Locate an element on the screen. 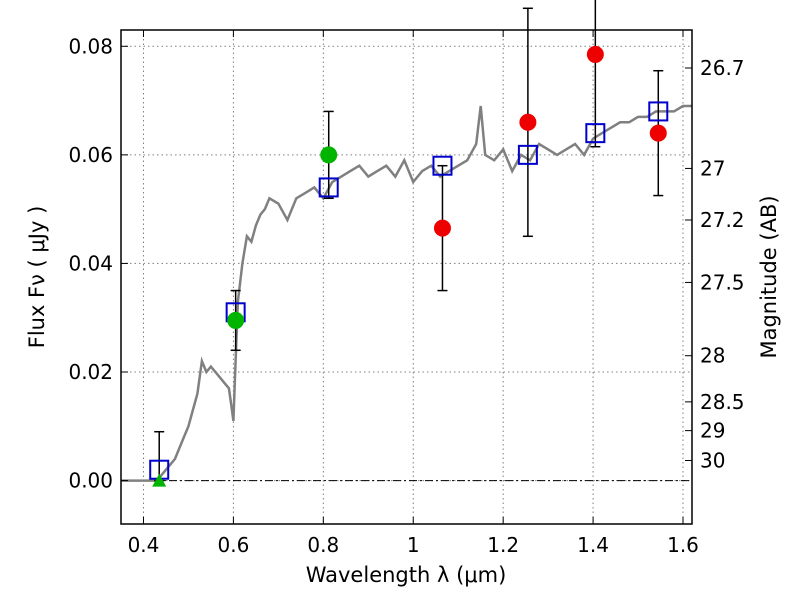 The width and height of the screenshot is (800, 600). x-tick-labels: 0.4 0.6 0.8 1 1.2 1.4 1.6 is located at coordinates (413, 545).